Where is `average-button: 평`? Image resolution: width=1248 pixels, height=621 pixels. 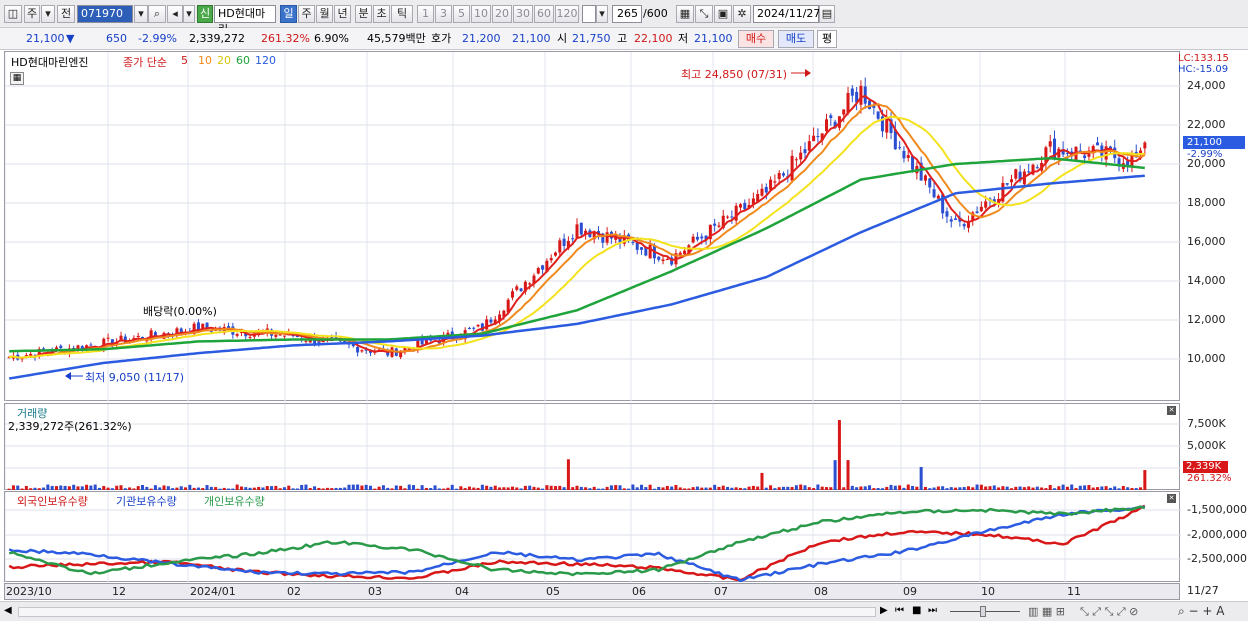 average-button: 평 is located at coordinates (827, 39).